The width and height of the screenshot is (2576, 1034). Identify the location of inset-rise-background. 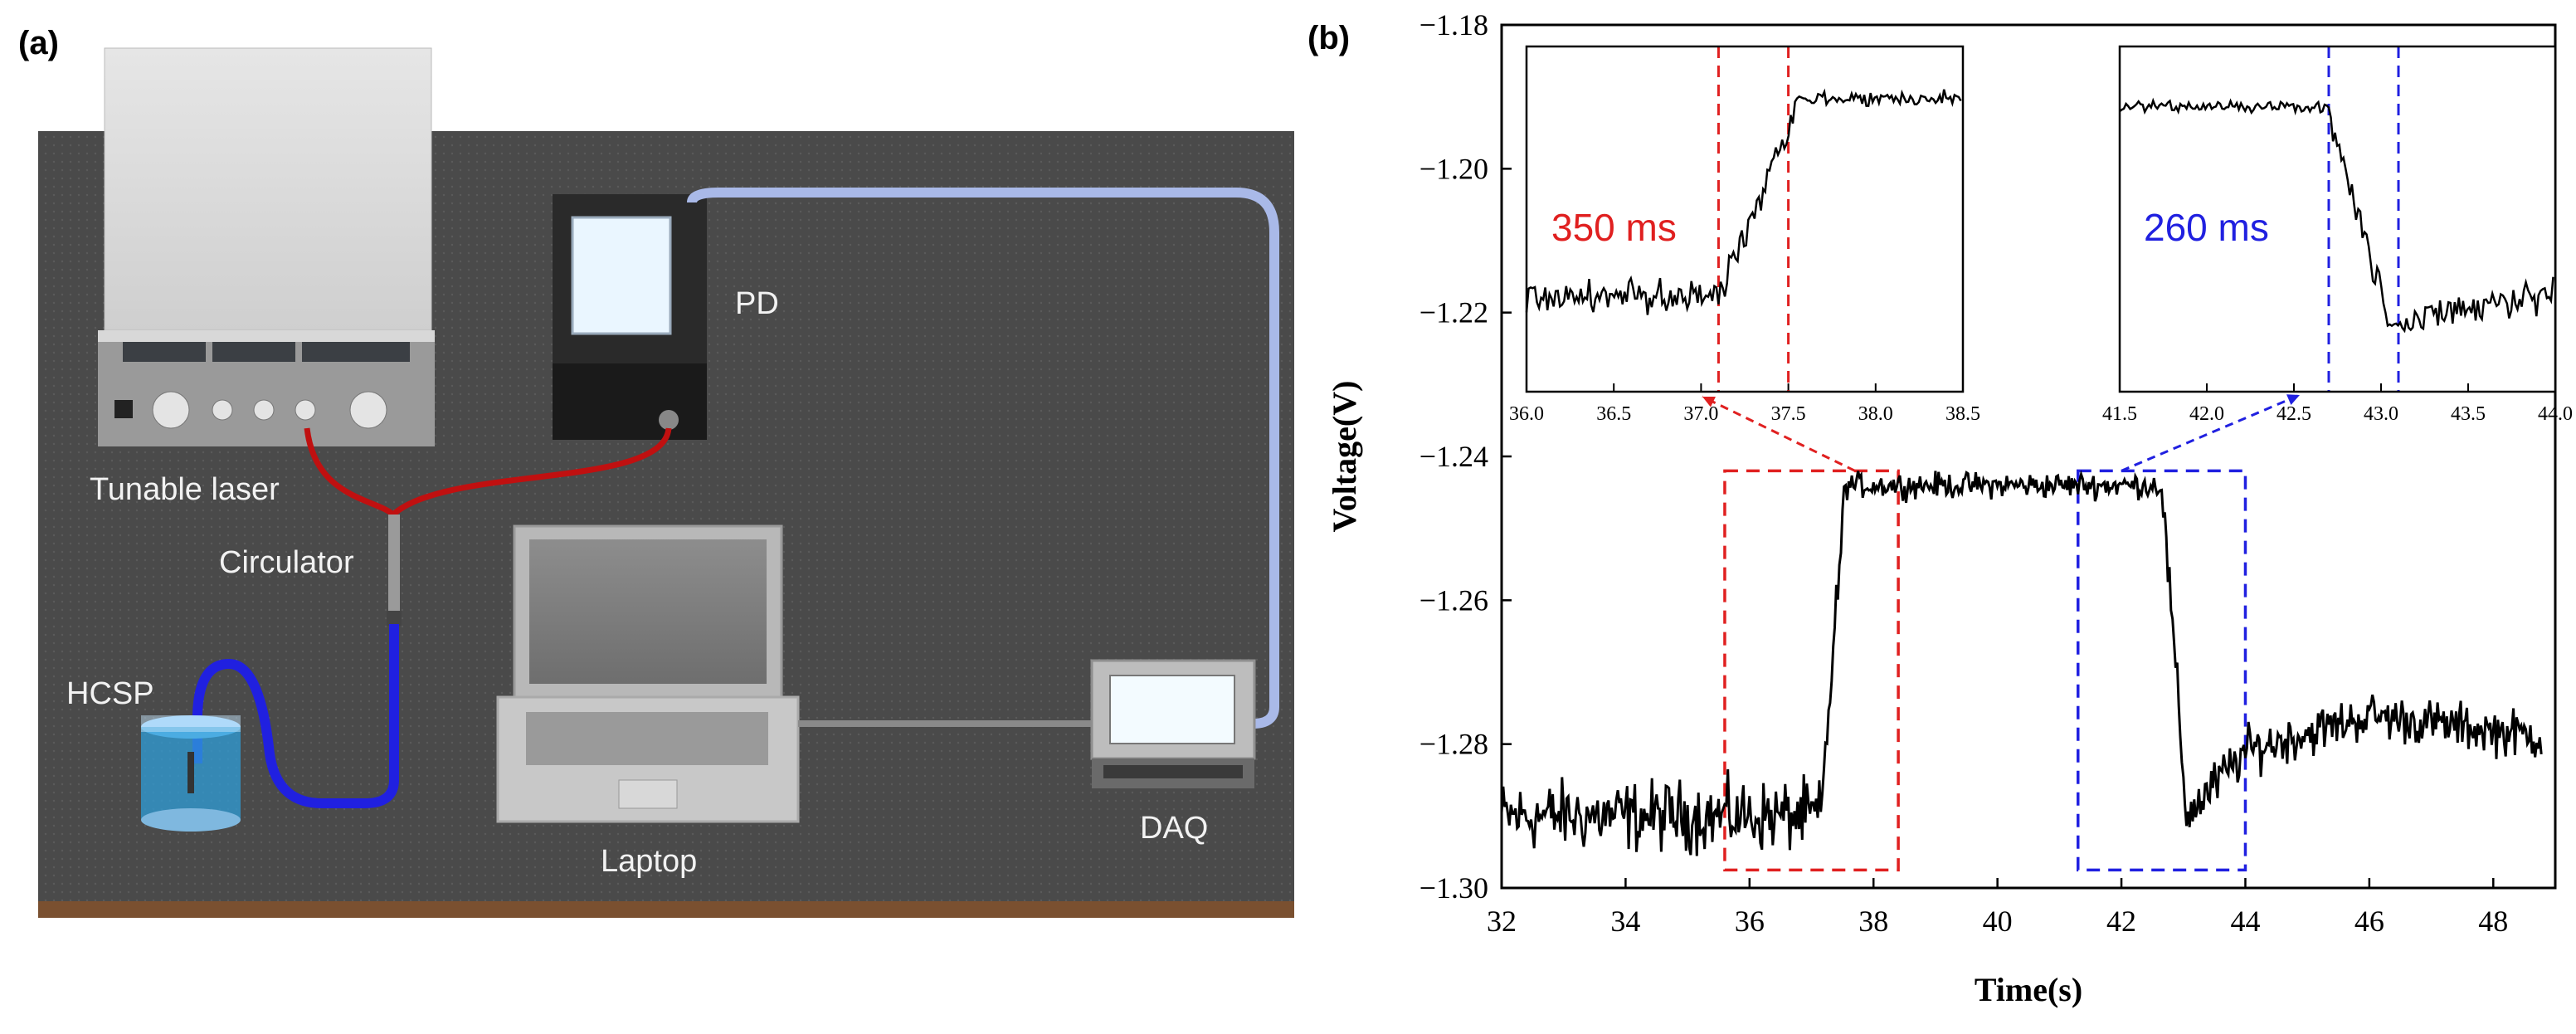
(1745, 219).